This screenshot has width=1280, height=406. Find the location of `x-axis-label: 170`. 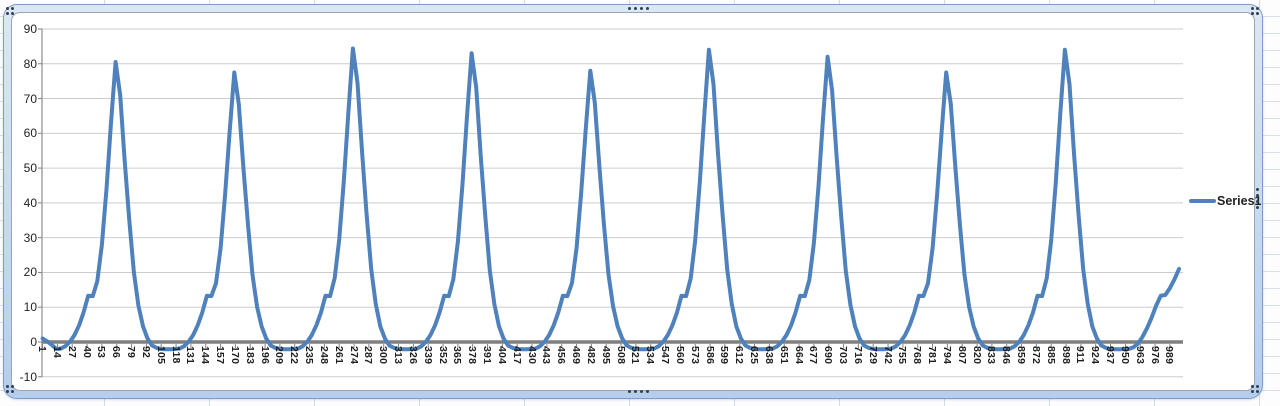

x-axis-label: 170 is located at coordinates (234, 355).